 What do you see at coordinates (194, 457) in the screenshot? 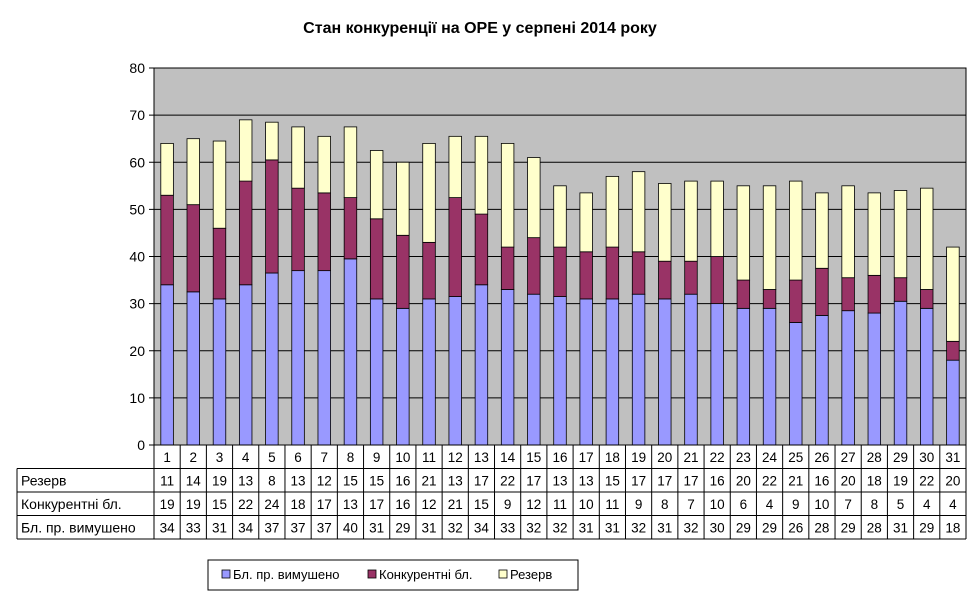
I see `category-label: 2` at bounding box center [194, 457].